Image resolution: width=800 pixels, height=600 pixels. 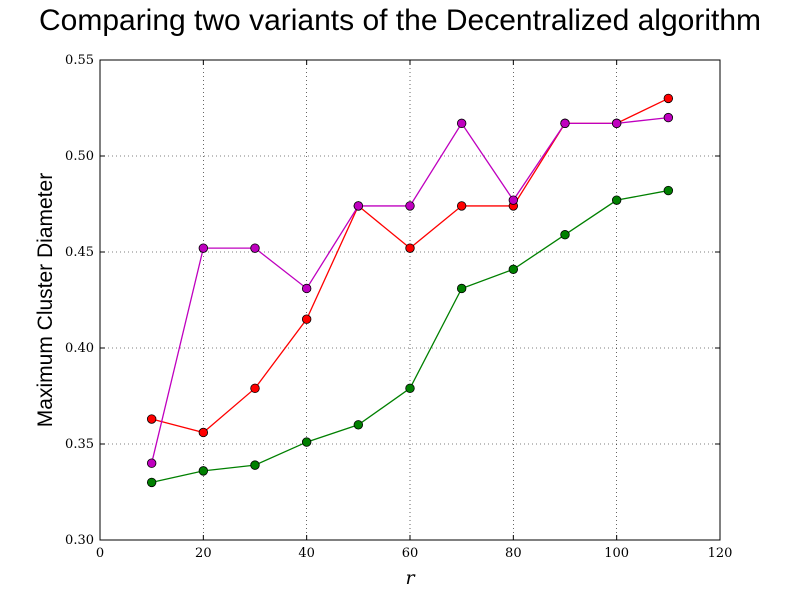 I want to click on x-axis-label: r, so click(x=410, y=578).